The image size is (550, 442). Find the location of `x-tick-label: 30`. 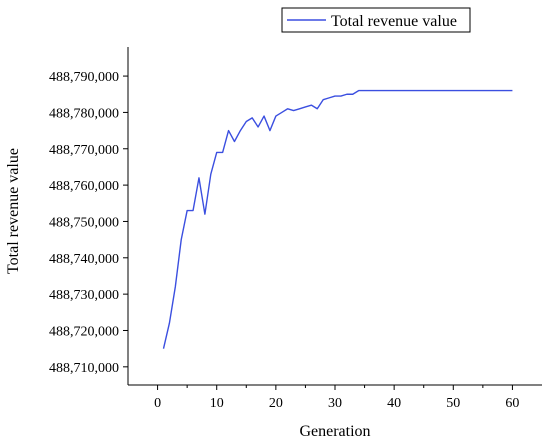

x-tick-label: 30 is located at coordinates (335, 403).